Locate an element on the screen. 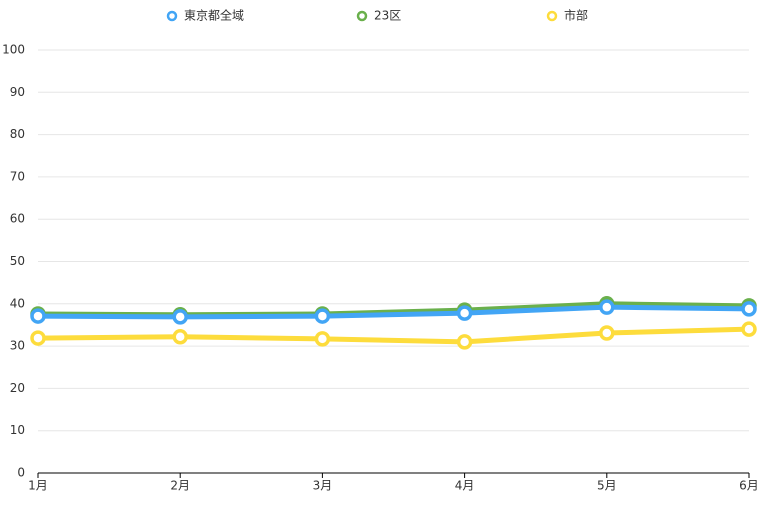 The width and height of the screenshot is (780, 505). y-tick-label: 100 is located at coordinates (13, 50).